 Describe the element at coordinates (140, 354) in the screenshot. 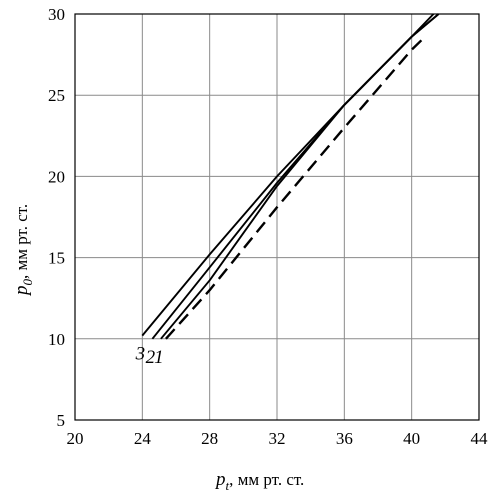

I see `curve-label-3: 3` at that location.